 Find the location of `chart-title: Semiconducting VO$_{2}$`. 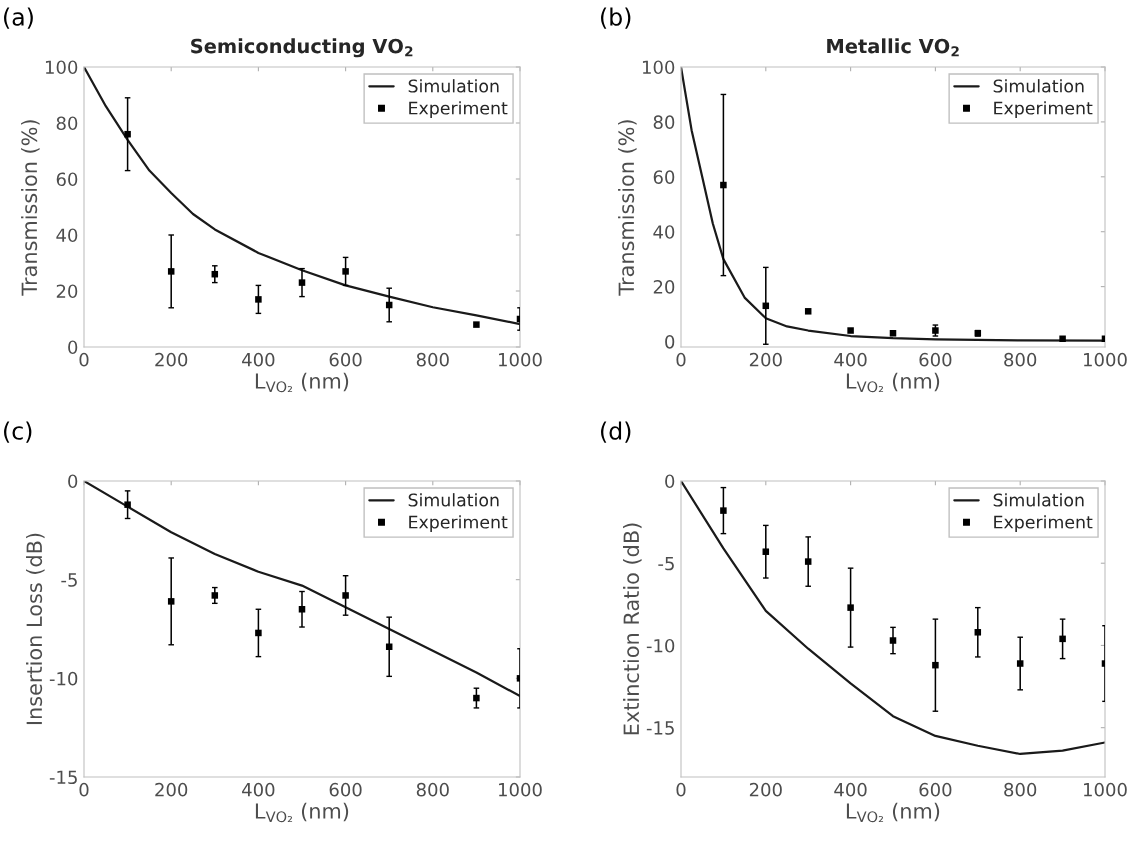

chart-title: Semiconducting VO$_{2}$ is located at coordinates (302, 48).